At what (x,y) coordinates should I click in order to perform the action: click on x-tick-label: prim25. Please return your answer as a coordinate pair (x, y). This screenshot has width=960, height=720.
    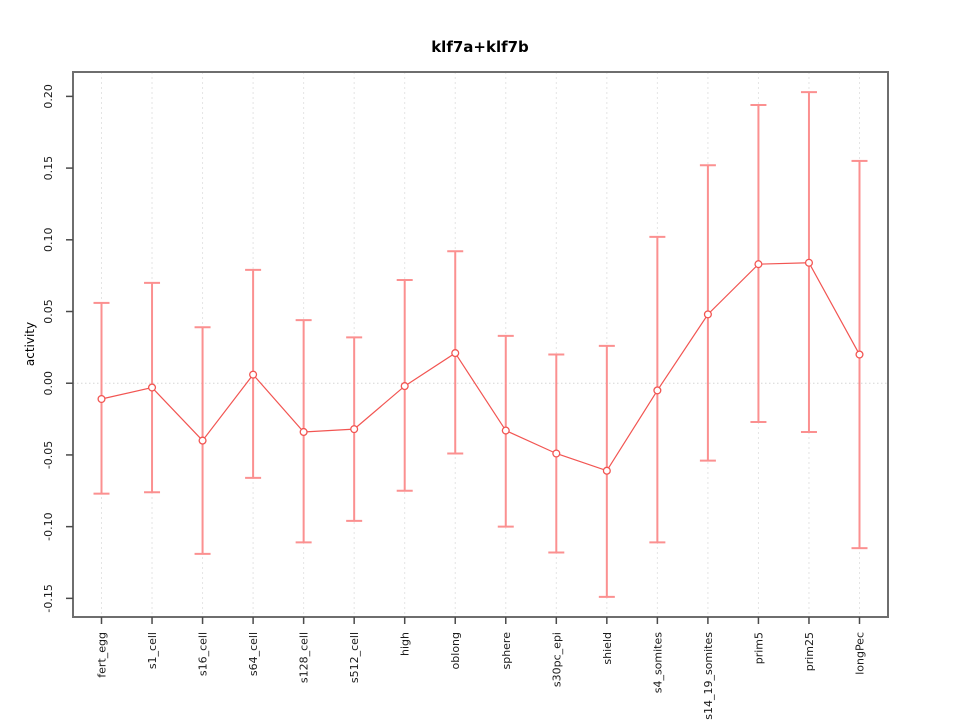
    Looking at the image, I should click on (809, 651).